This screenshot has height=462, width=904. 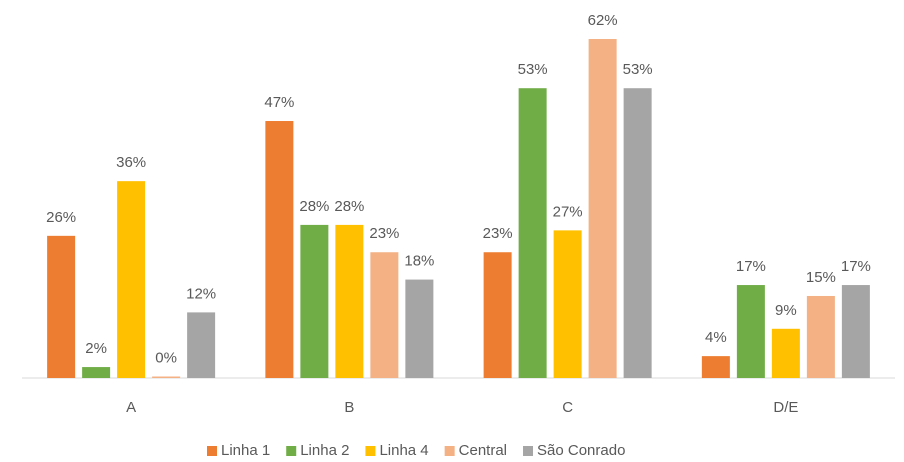 I want to click on legend-label: São Conrado, so click(x=581, y=450).